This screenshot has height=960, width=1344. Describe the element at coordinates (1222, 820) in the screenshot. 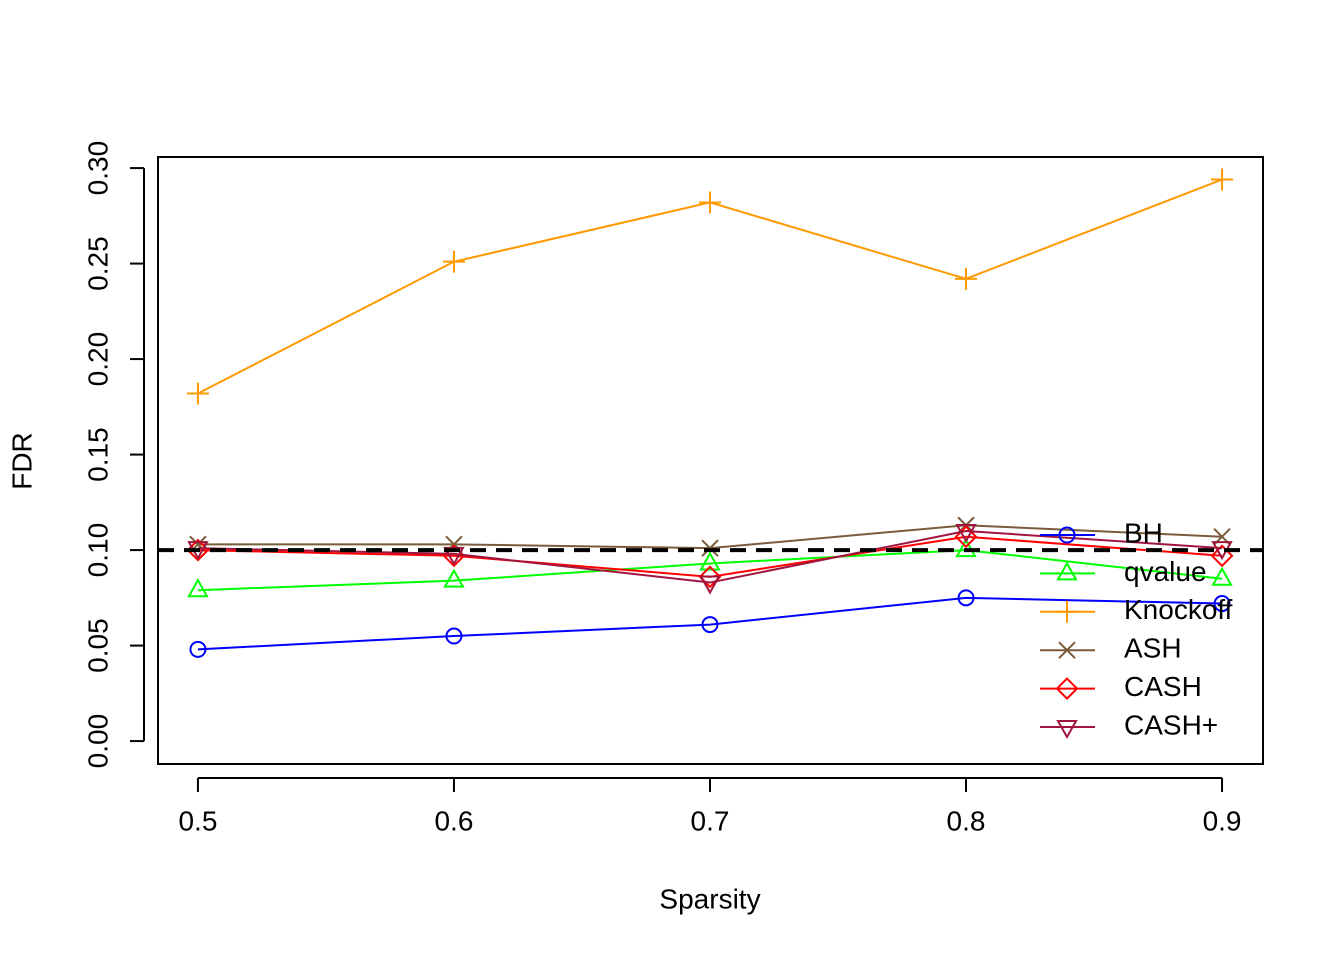

I see `x-tick-label: 0.9` at that location.